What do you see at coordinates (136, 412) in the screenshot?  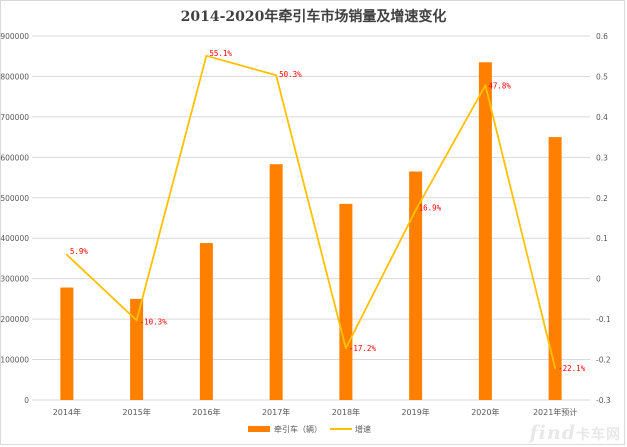 I see `x-tick-label: 2015年` at bounding box center [136, 412].